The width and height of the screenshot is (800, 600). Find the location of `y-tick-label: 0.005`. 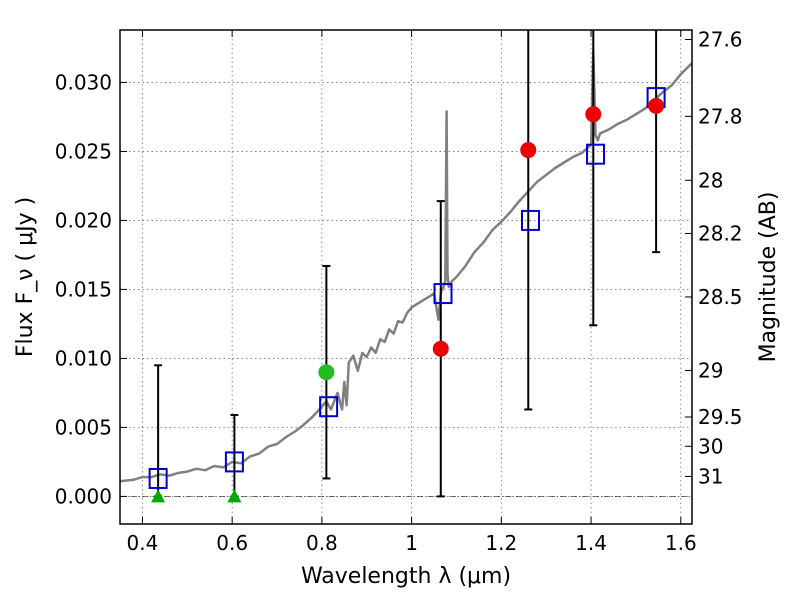

y-tick-label: 0.005 is located at coordinates (83, 427).